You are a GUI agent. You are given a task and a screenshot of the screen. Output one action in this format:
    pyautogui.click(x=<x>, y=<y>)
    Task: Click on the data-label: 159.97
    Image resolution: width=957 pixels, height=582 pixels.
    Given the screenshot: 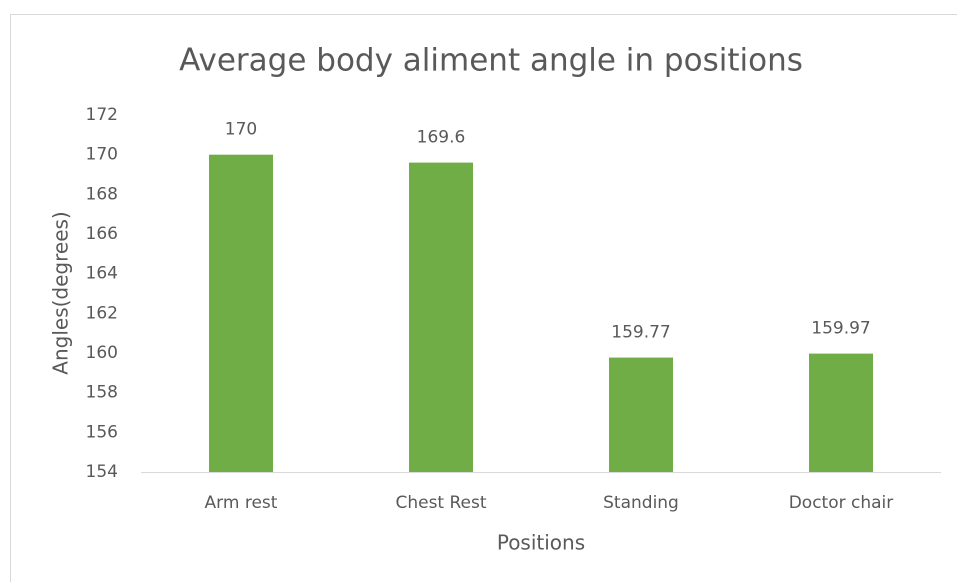 What is the action you would take?
    pyautogui.click(x=840, y=329)
    